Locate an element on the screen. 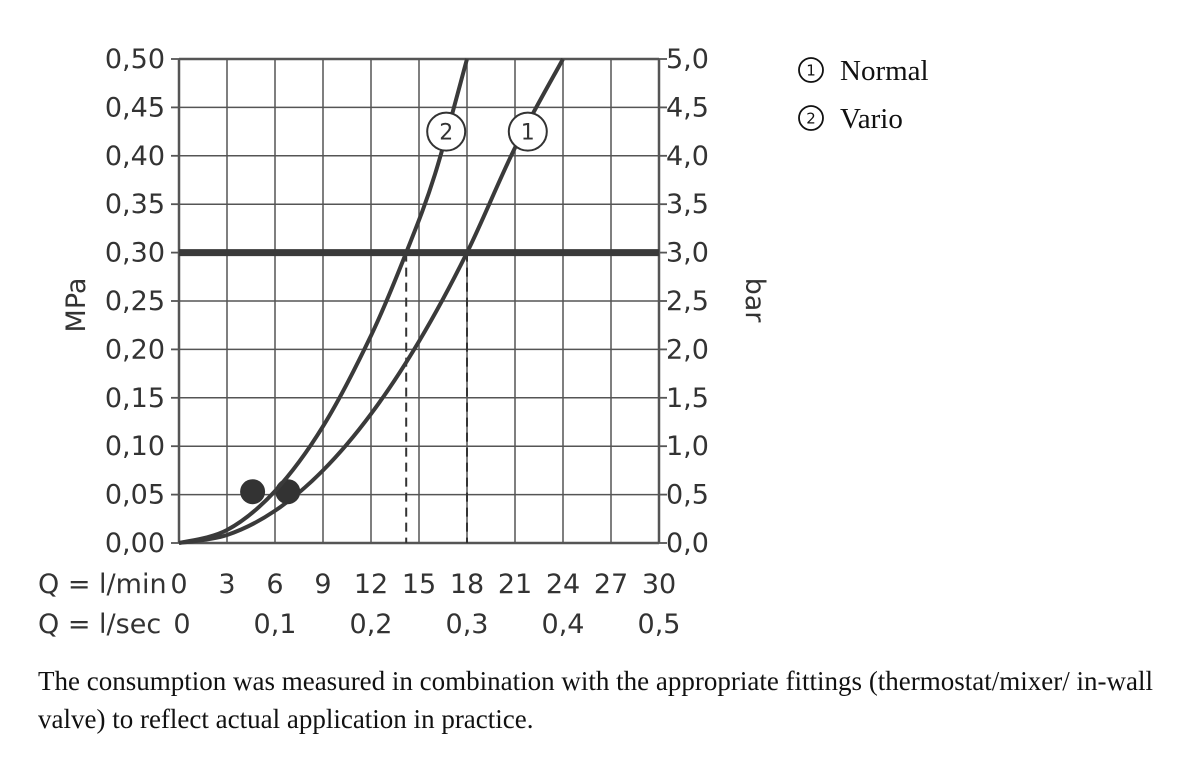  y-tick-label-right: 5,0 is located at coordinates (687, 59).